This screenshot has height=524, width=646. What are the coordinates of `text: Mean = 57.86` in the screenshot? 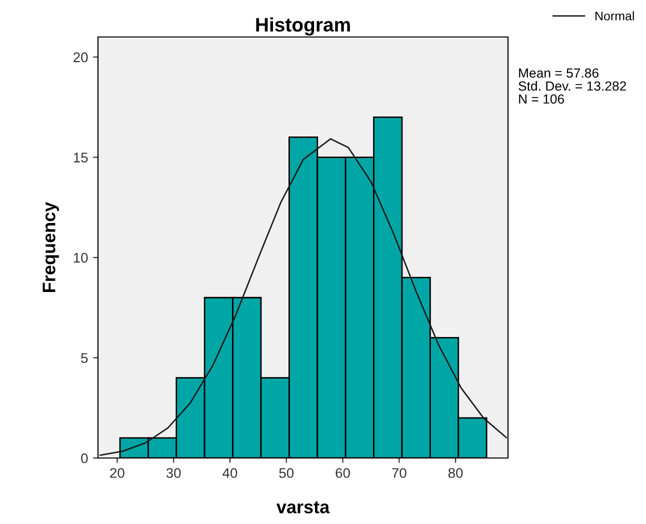 It's located at (558, 73).